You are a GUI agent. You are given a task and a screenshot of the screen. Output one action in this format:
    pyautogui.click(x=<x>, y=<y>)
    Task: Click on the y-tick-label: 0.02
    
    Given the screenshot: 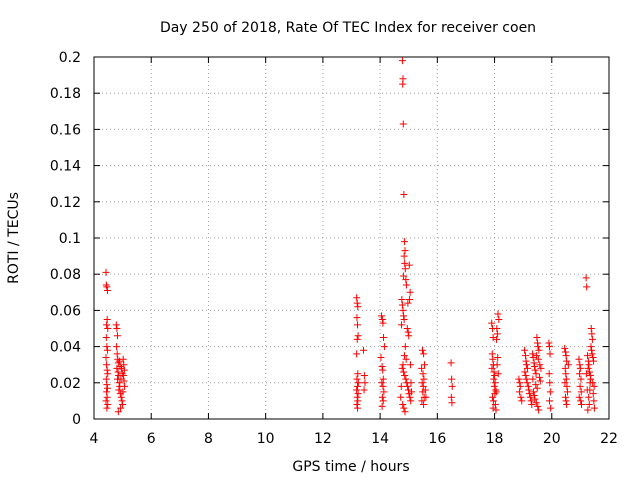 What is the action you would take?
    pyautogui.click(x=65, y=384)
    